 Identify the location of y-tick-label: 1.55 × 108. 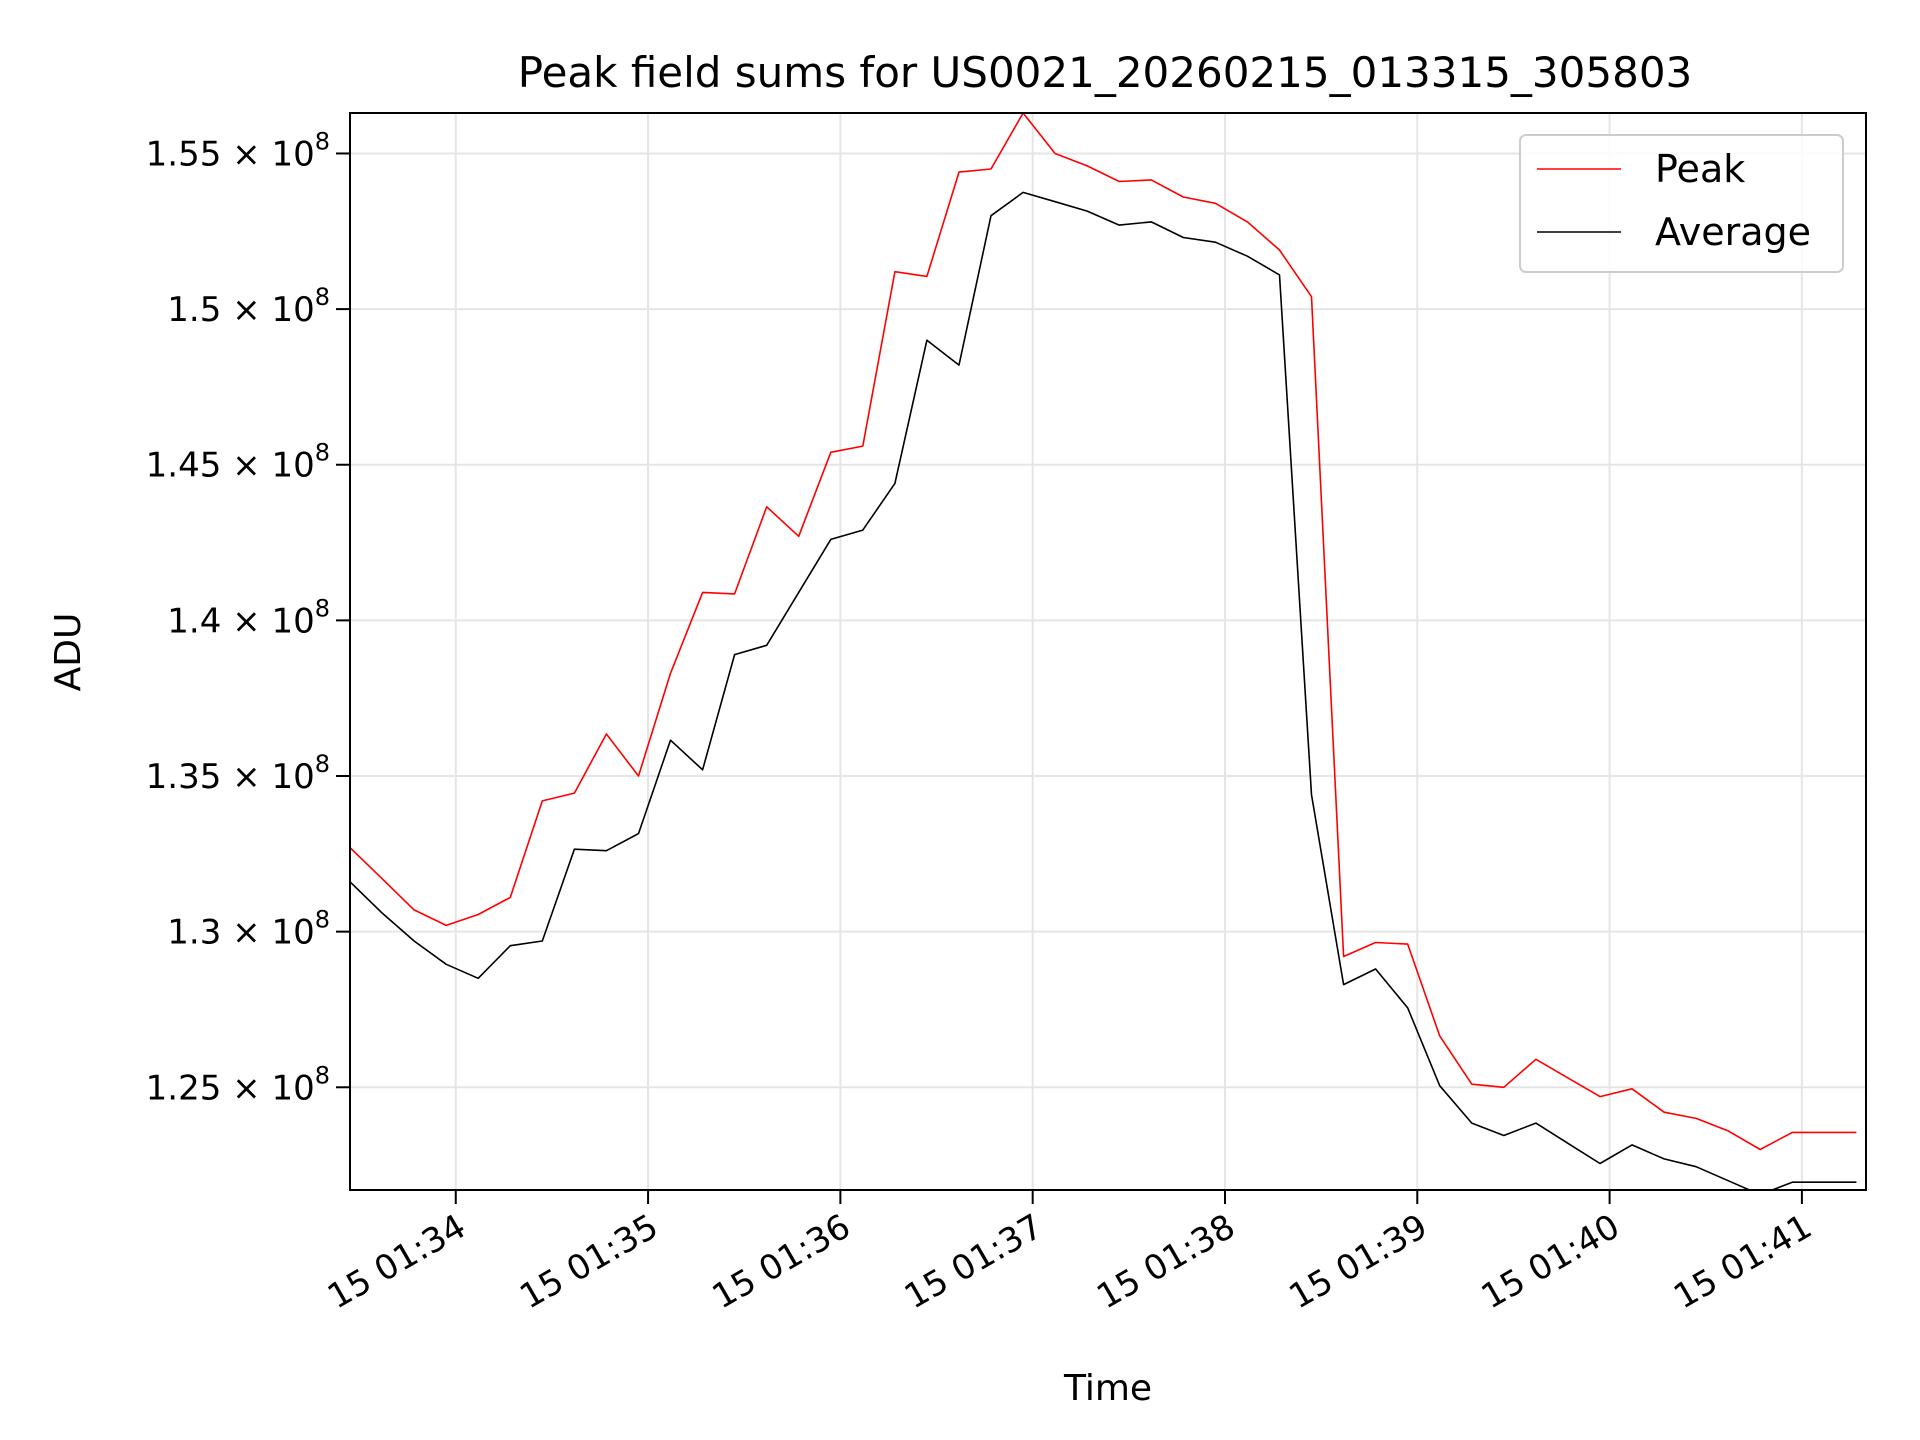
(238, 150).